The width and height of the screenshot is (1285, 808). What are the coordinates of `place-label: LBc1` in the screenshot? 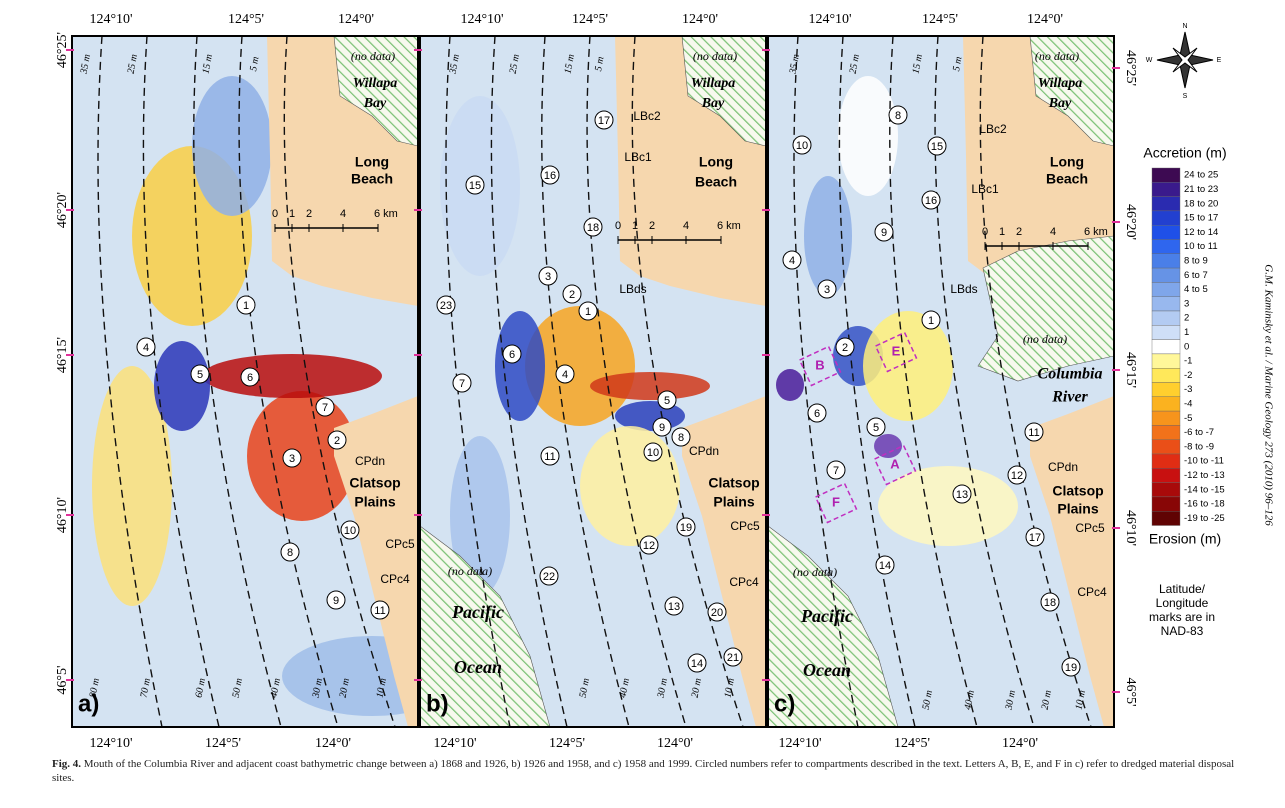 It's located at (985, 189).